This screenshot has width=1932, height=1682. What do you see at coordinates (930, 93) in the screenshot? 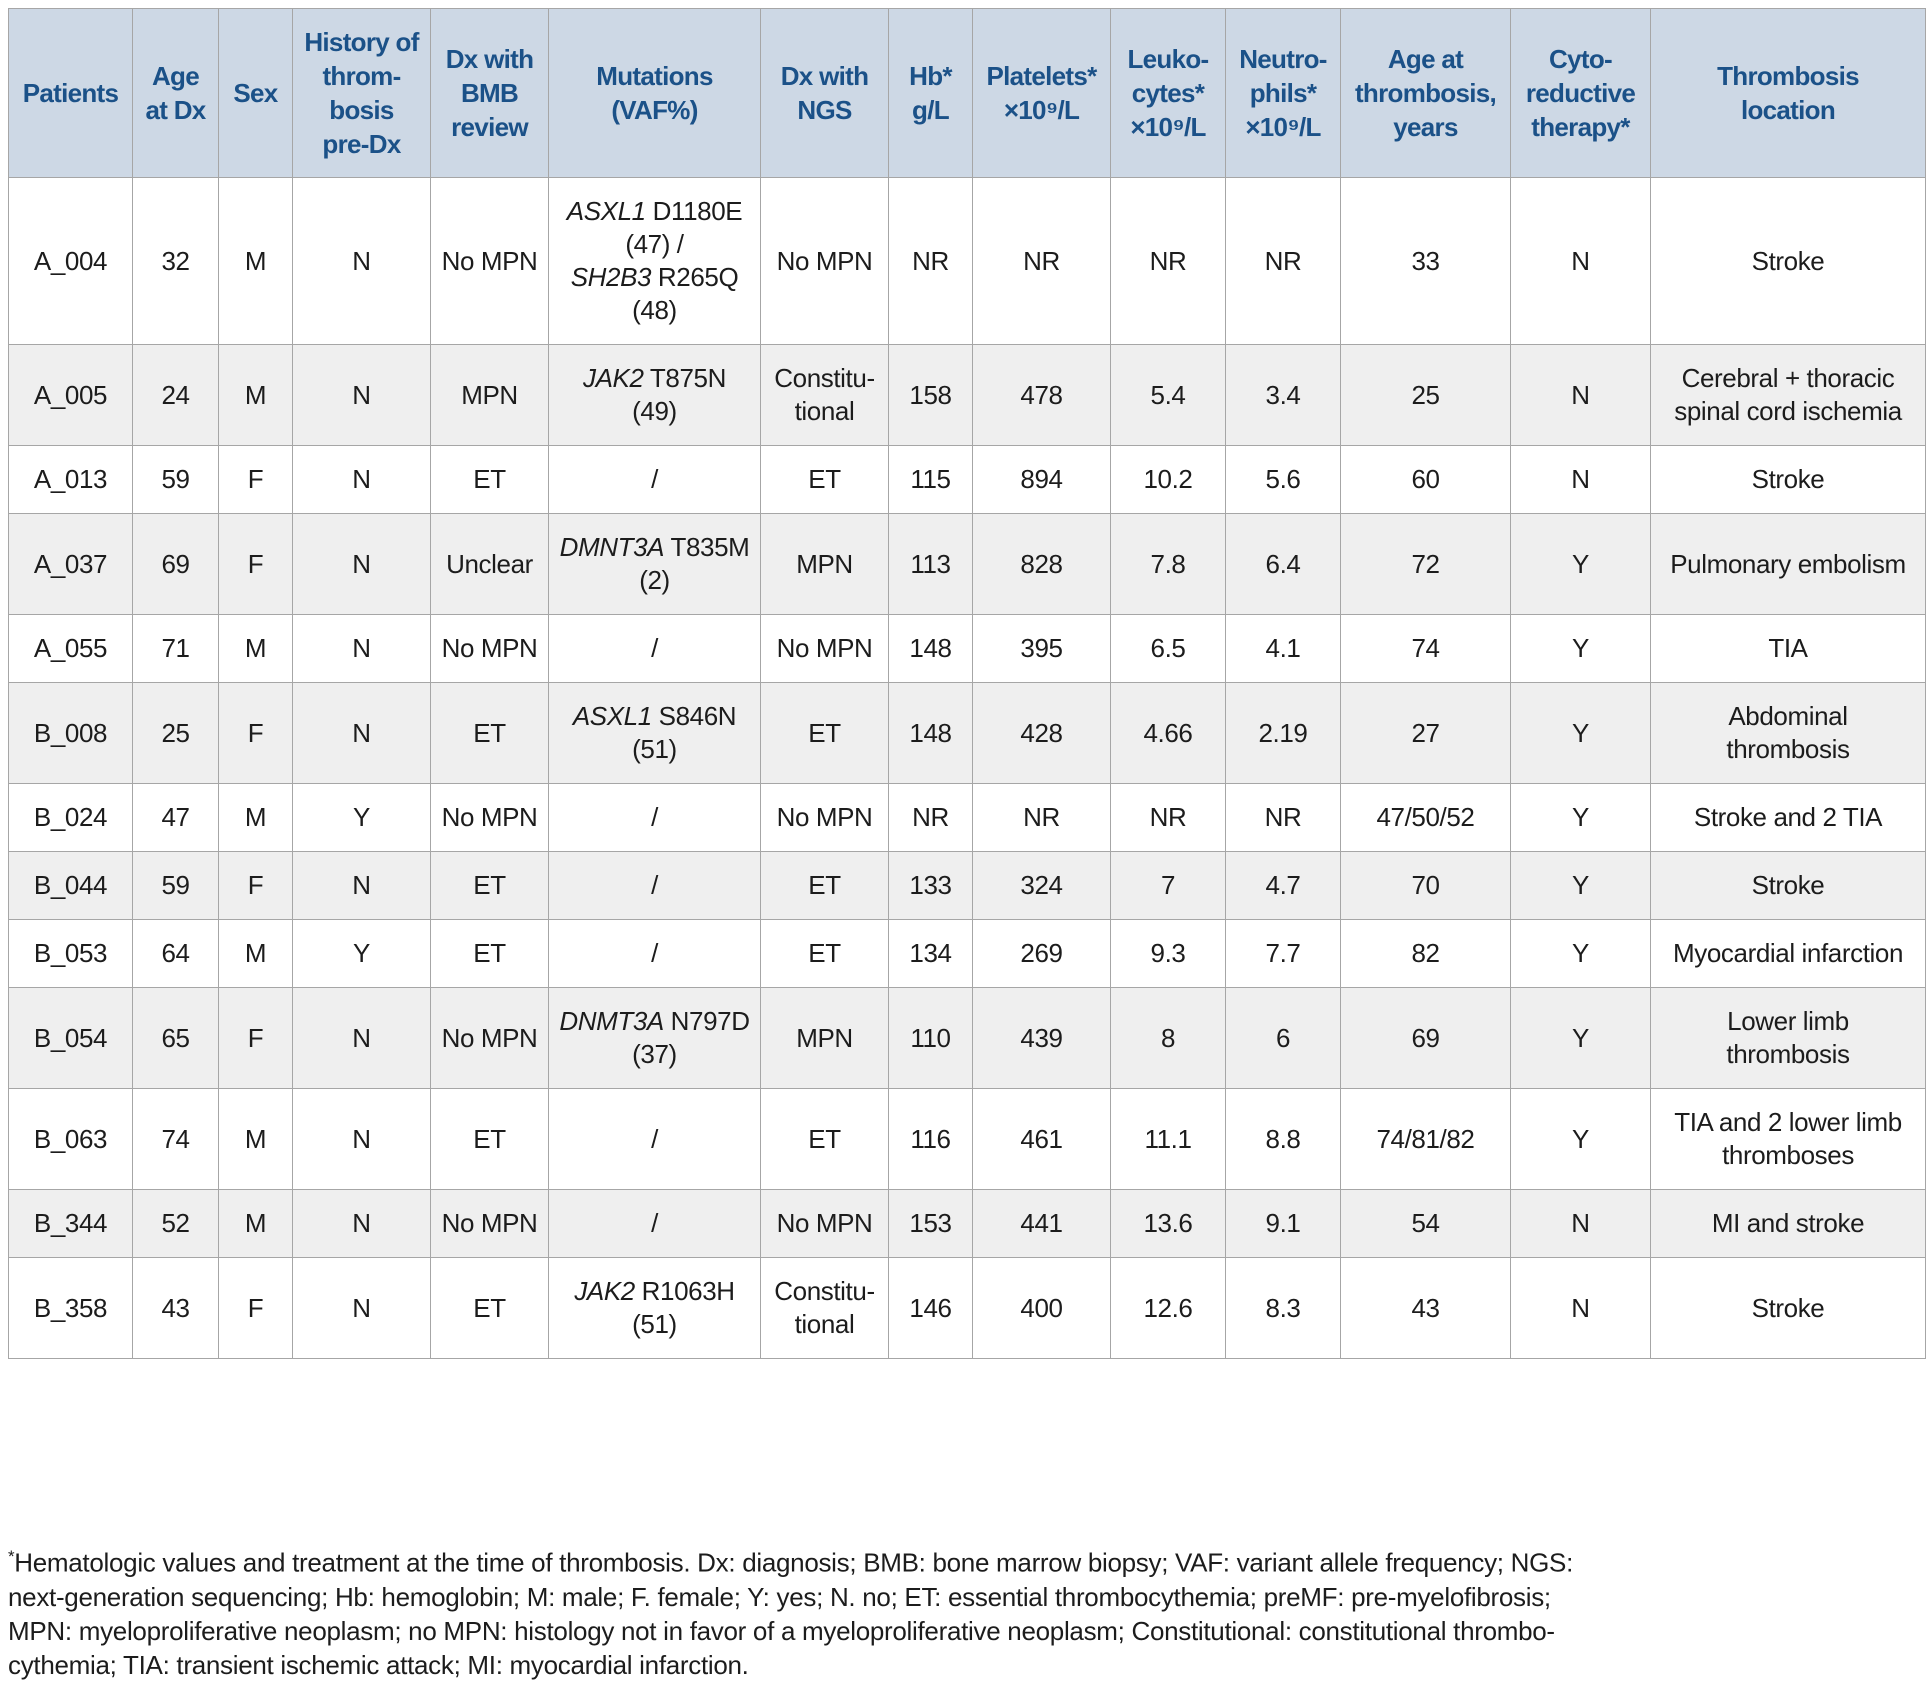
I see `col-header-hb: Hb* g/L` at bounding box center [930, 93].